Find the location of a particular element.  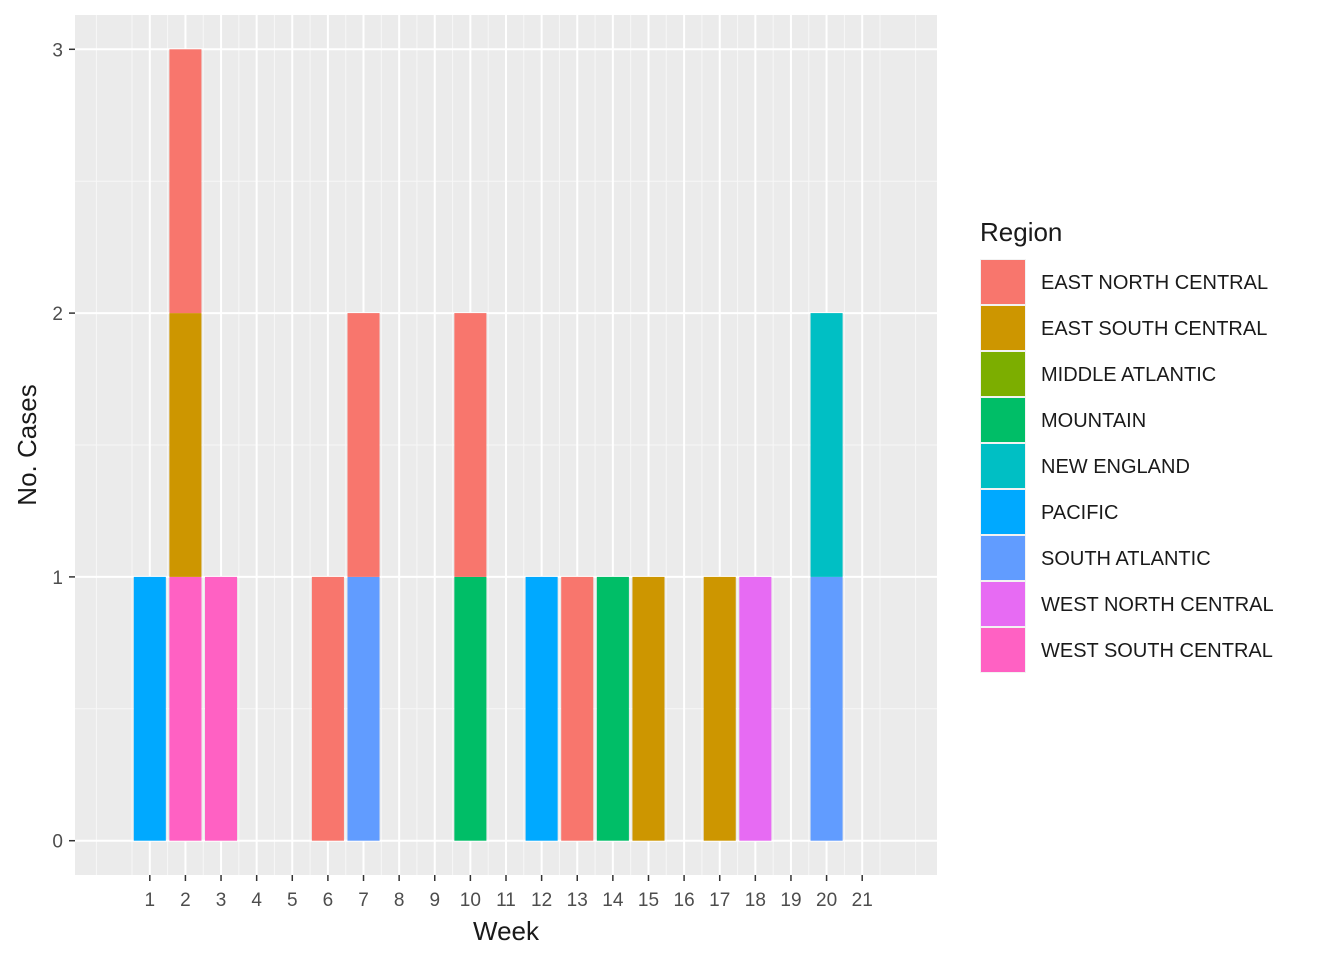

y-tick-label: 1 is located at coordinates (57, 578).